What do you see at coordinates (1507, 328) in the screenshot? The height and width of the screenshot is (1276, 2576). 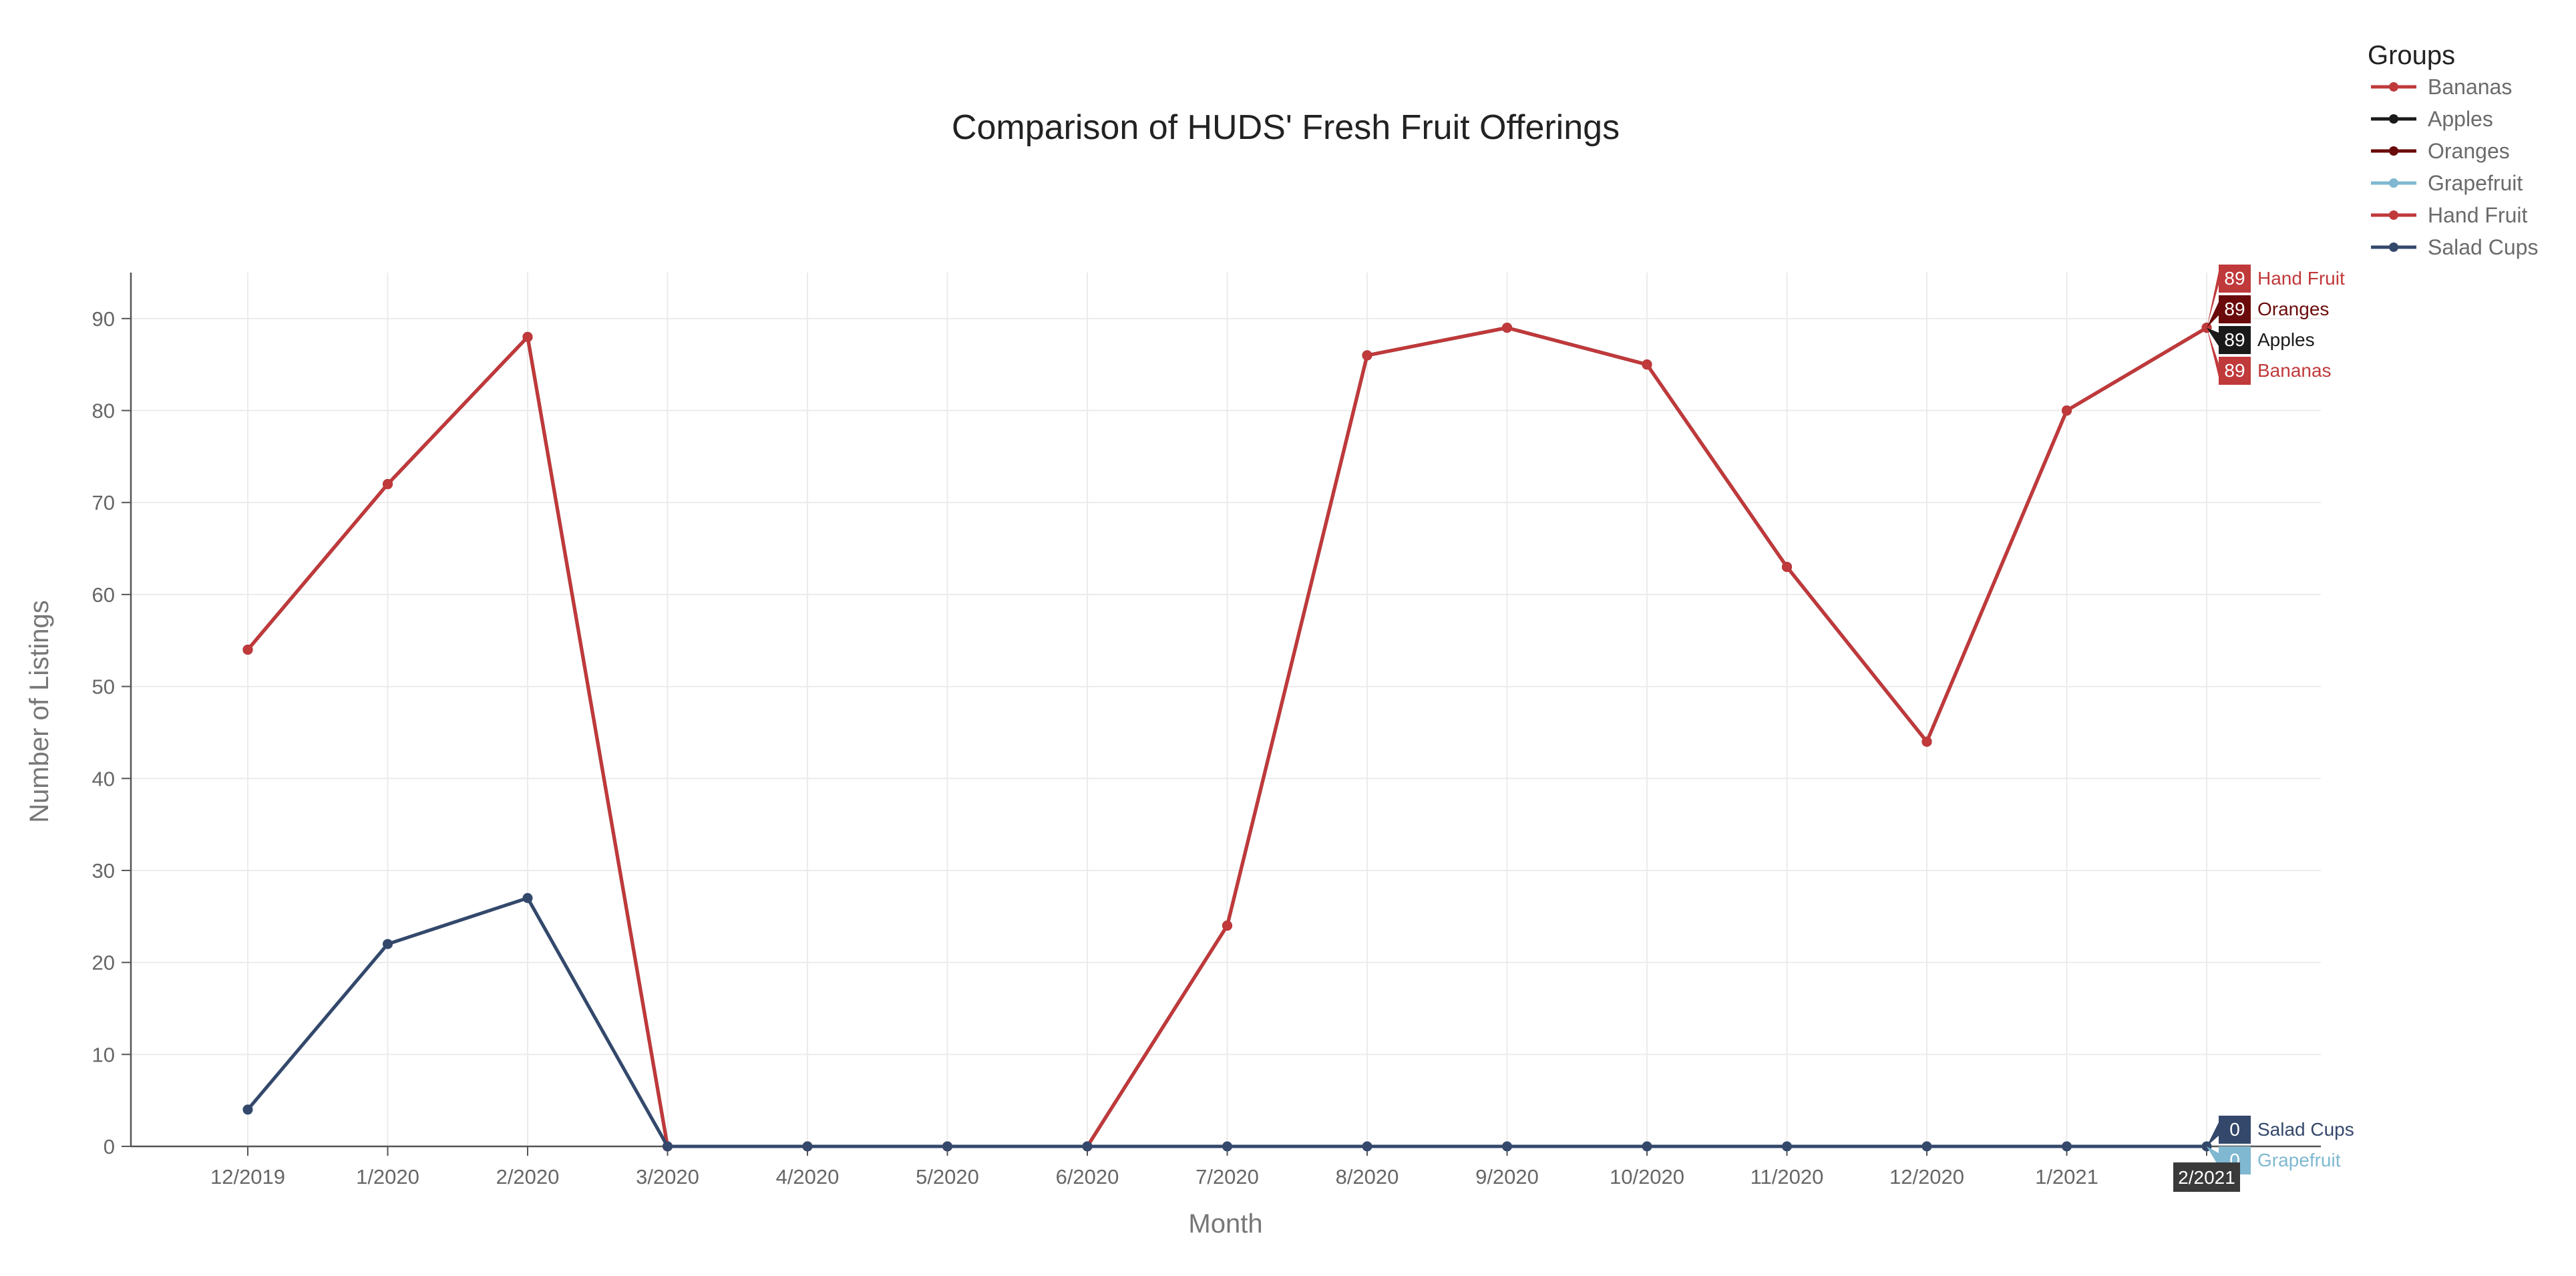 I see `data-point-hand-fruit-9-2020` at bounding box center [1507, 328].